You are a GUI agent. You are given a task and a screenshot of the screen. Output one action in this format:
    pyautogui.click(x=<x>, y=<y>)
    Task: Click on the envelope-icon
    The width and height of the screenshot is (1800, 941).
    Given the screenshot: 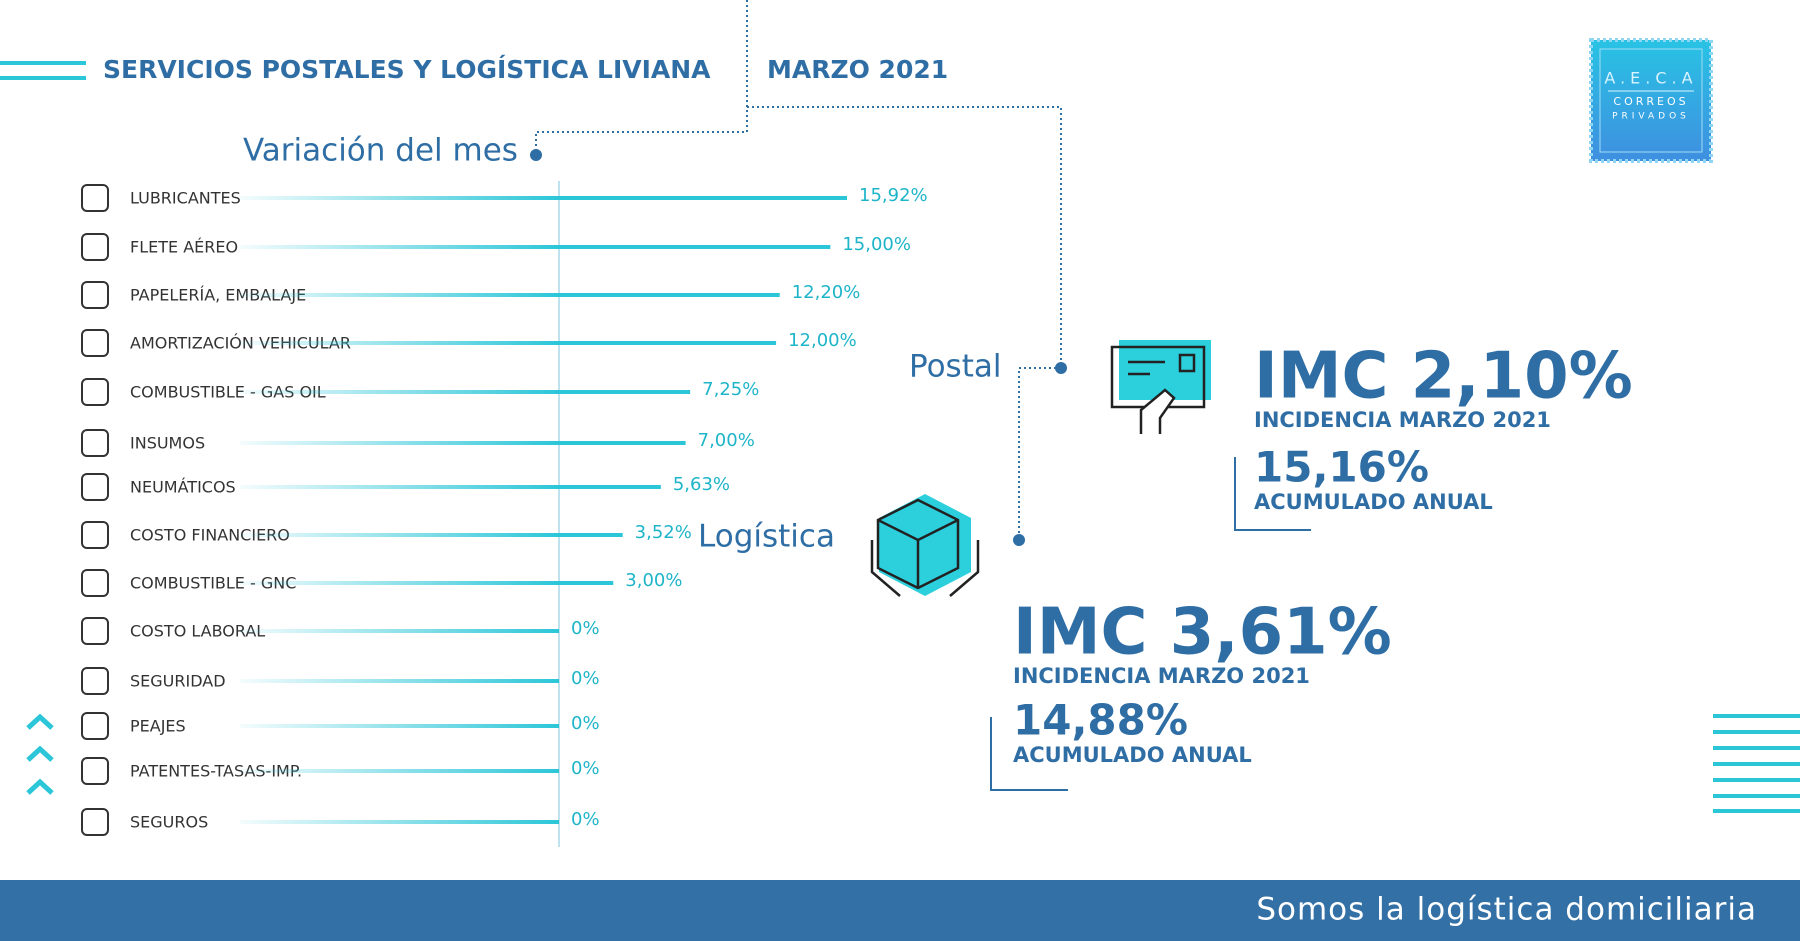 What is the action you would take?
    pyautogui.click(x=1160, y=387)
    